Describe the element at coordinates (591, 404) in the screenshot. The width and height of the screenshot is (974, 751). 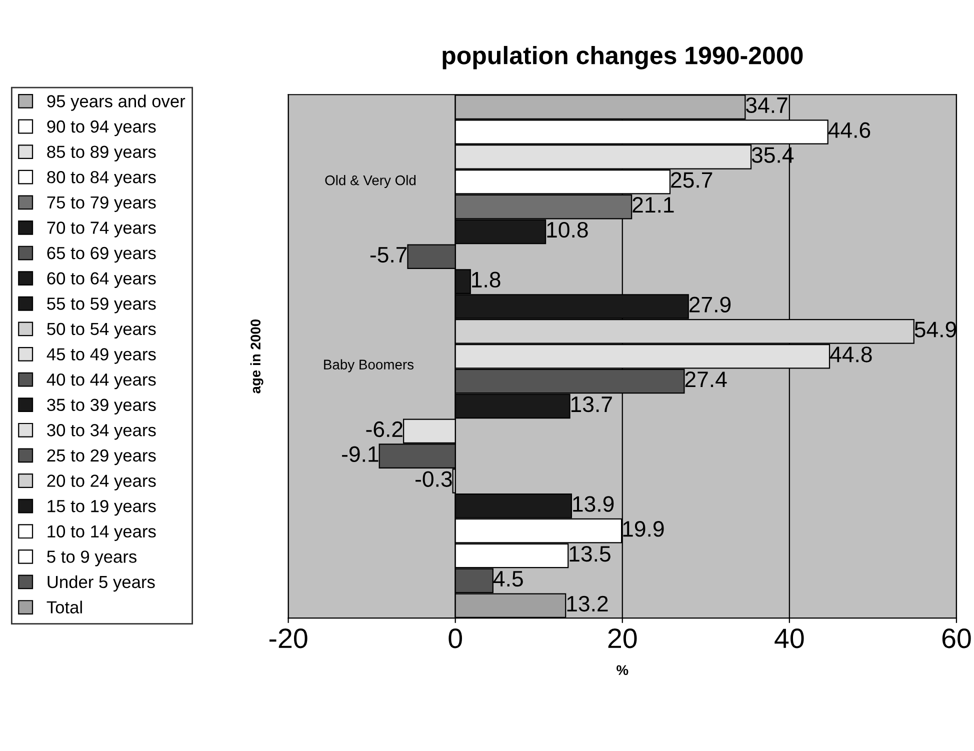
I see `data-label: 13.7` at that location.